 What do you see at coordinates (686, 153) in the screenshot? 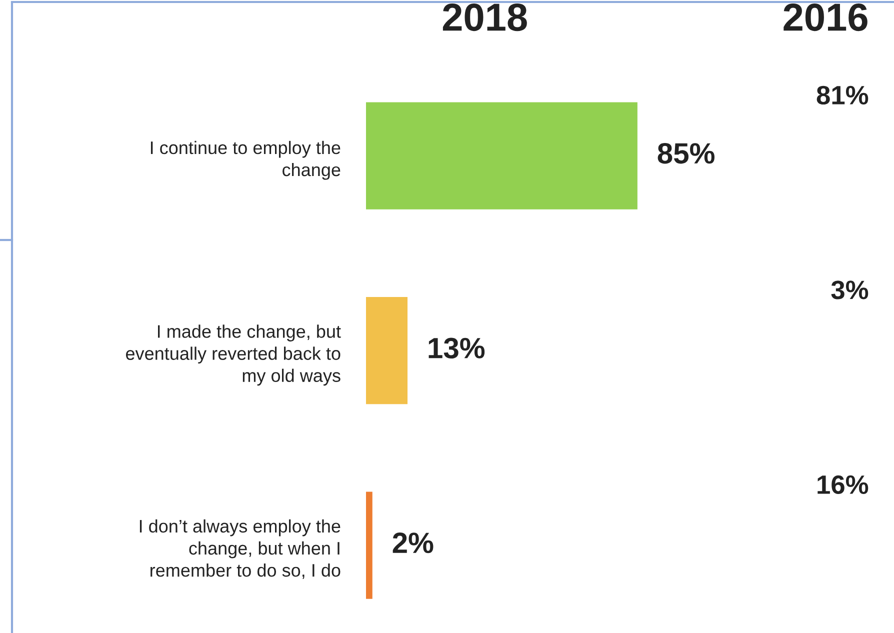
I see `data-label: 85%` at bounding box center [686, 153].